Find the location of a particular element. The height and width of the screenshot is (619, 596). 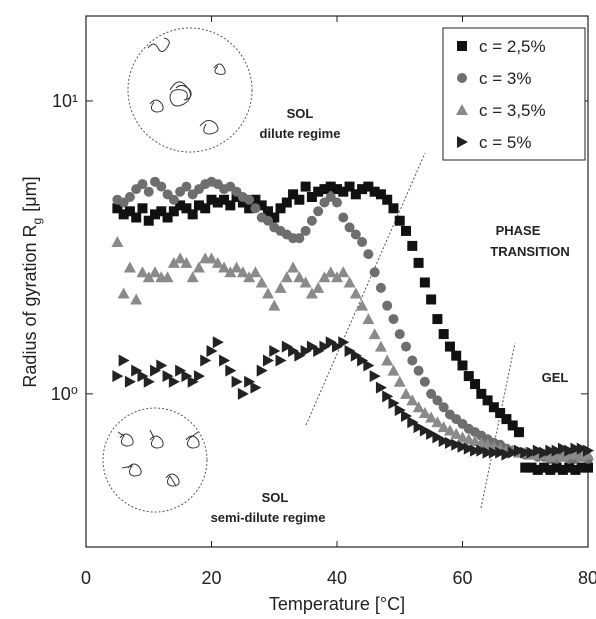

legend-label: c = 3% is located at coordinates (505, 78).